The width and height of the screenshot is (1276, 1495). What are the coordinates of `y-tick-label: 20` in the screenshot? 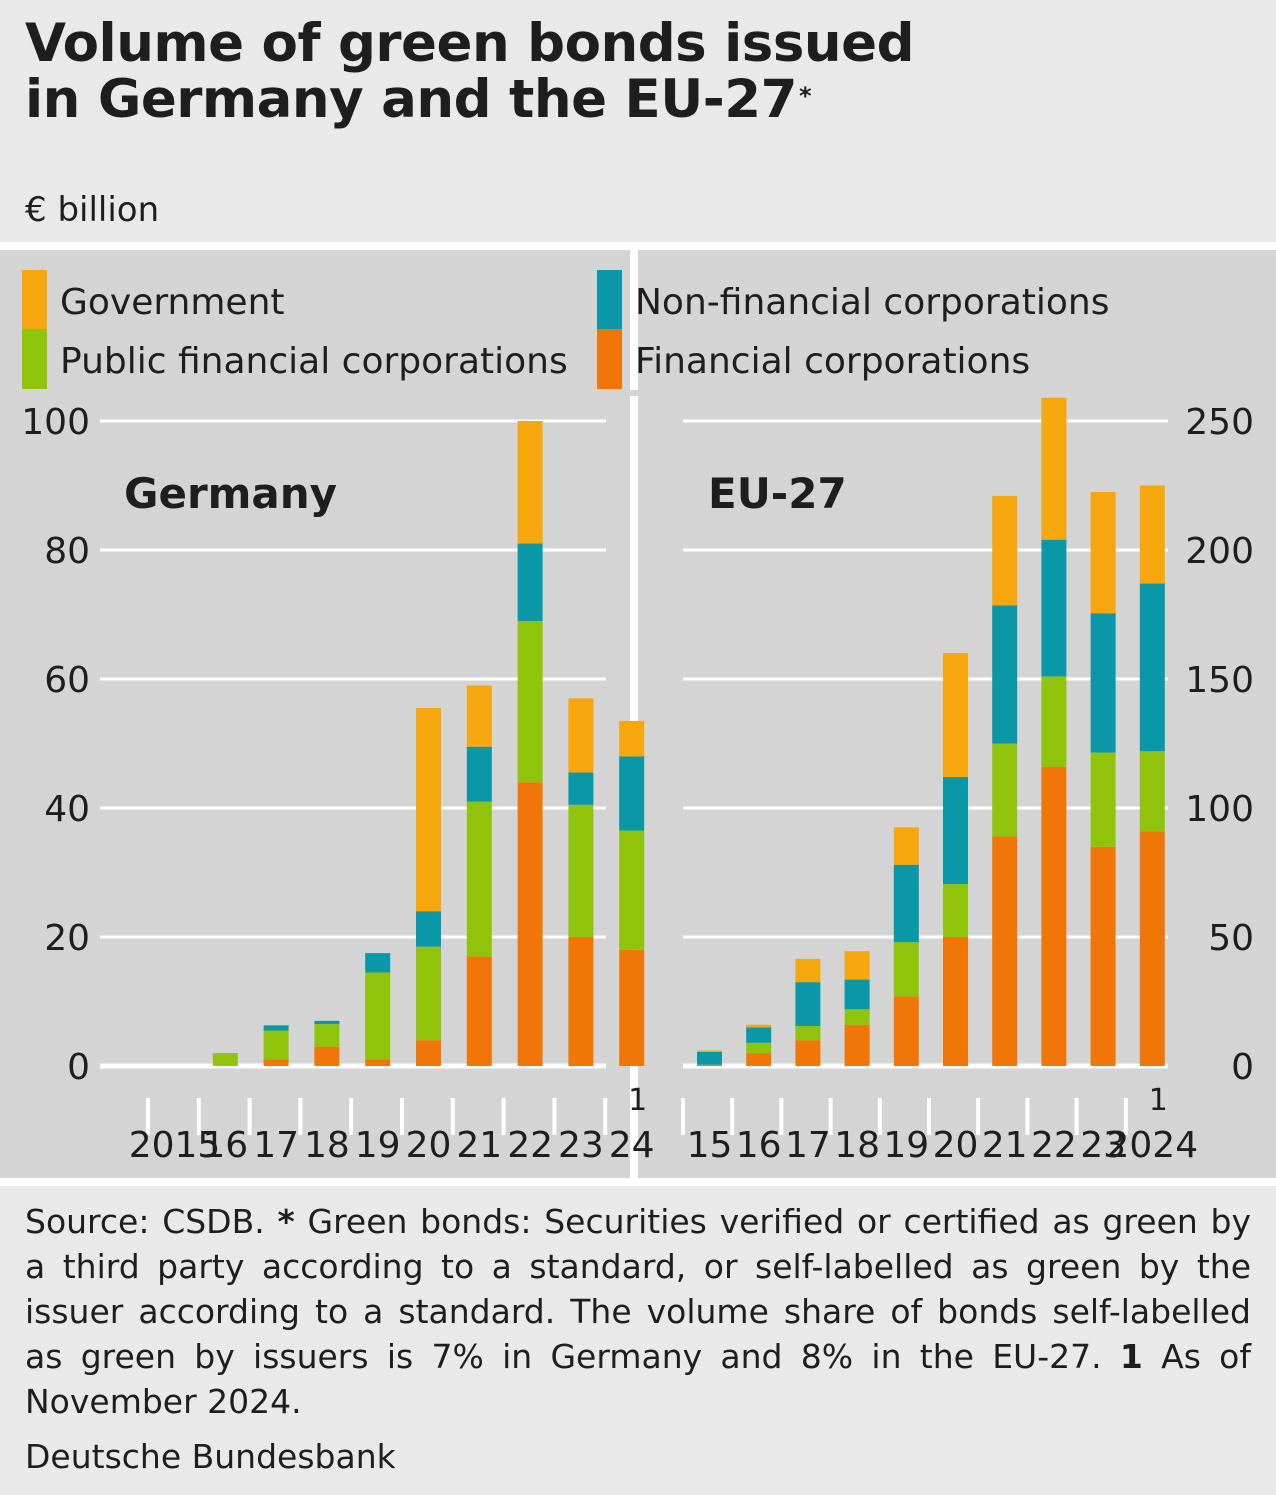 It's located at (67, 938).